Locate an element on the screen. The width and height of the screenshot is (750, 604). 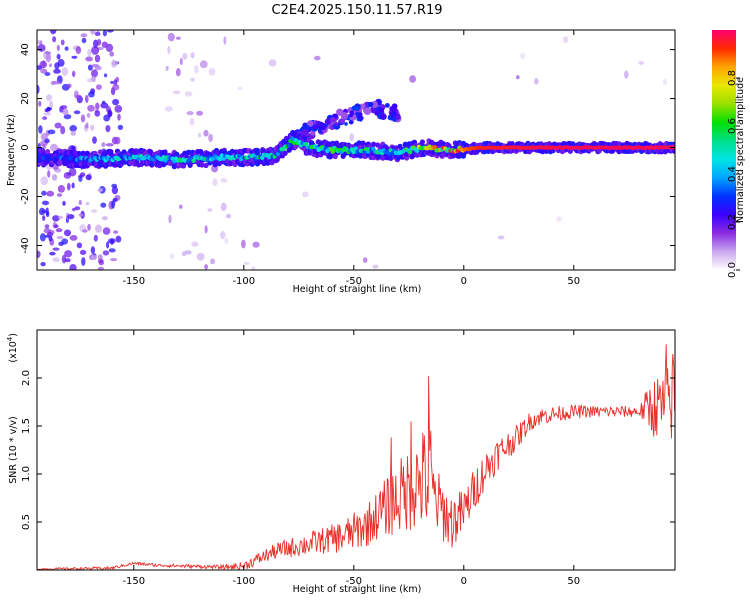
colorbar-tick-label: 0.4 is located at coordinates (732, 174).